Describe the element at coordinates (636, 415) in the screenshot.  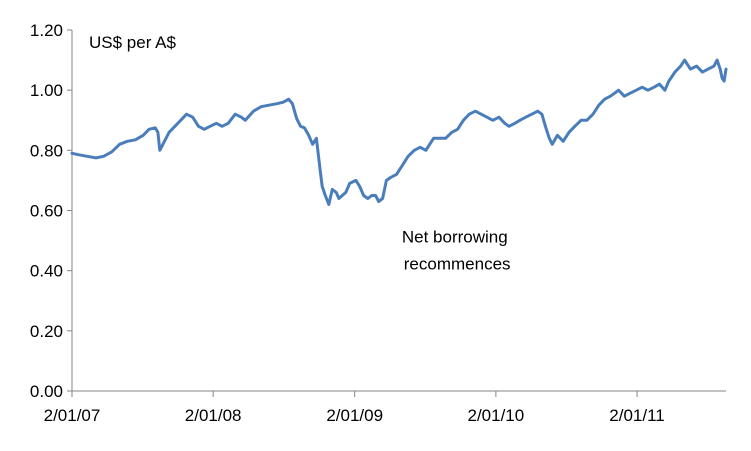
I see `x-tick-label: 2/01/11` at that location.